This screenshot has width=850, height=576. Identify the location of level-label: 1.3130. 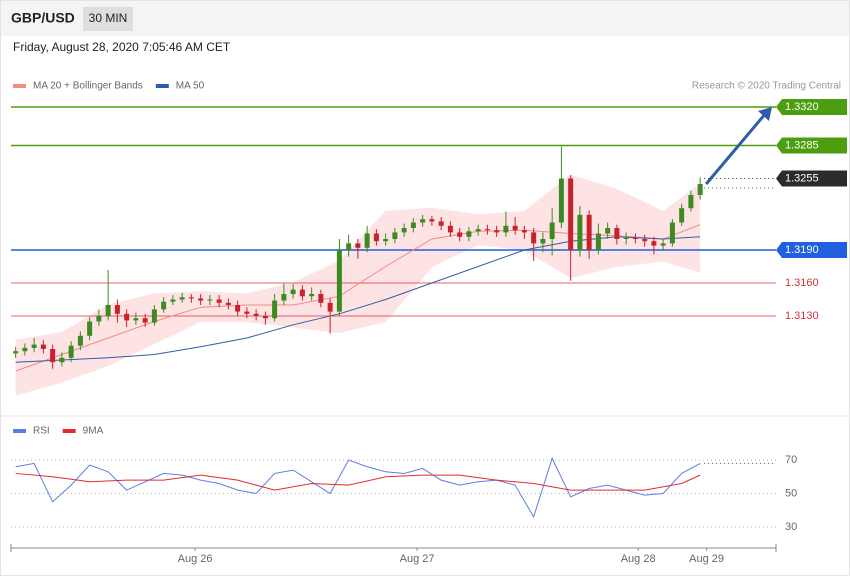
(802, 316).